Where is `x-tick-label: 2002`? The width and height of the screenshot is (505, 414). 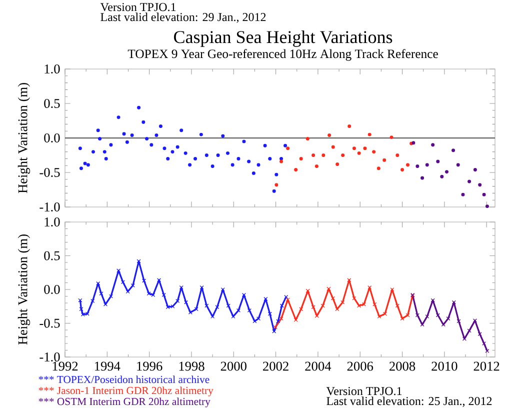
x-tick-label: 2002 is located at coordinates (275, 366).